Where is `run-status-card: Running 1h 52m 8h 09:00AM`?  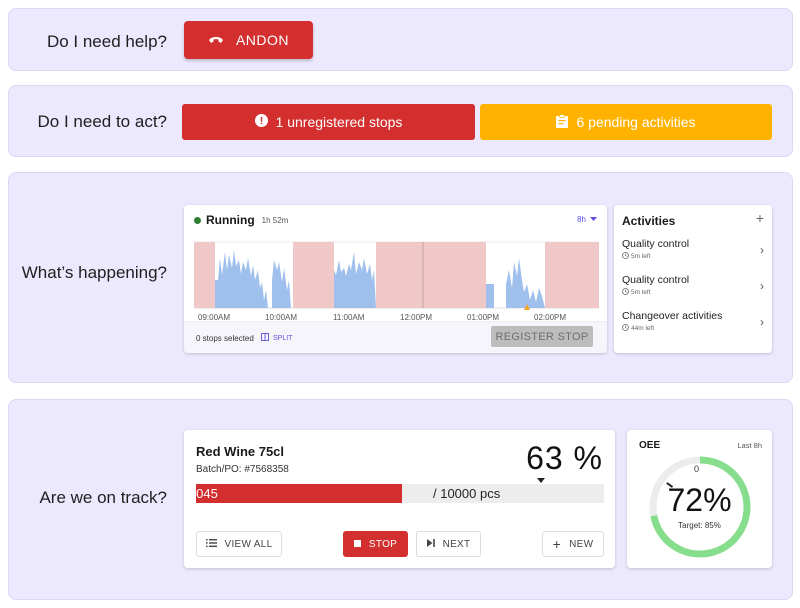 run-status-card: Running 1h 52m 8h 09:00AM is located at coordinates (395, 279).